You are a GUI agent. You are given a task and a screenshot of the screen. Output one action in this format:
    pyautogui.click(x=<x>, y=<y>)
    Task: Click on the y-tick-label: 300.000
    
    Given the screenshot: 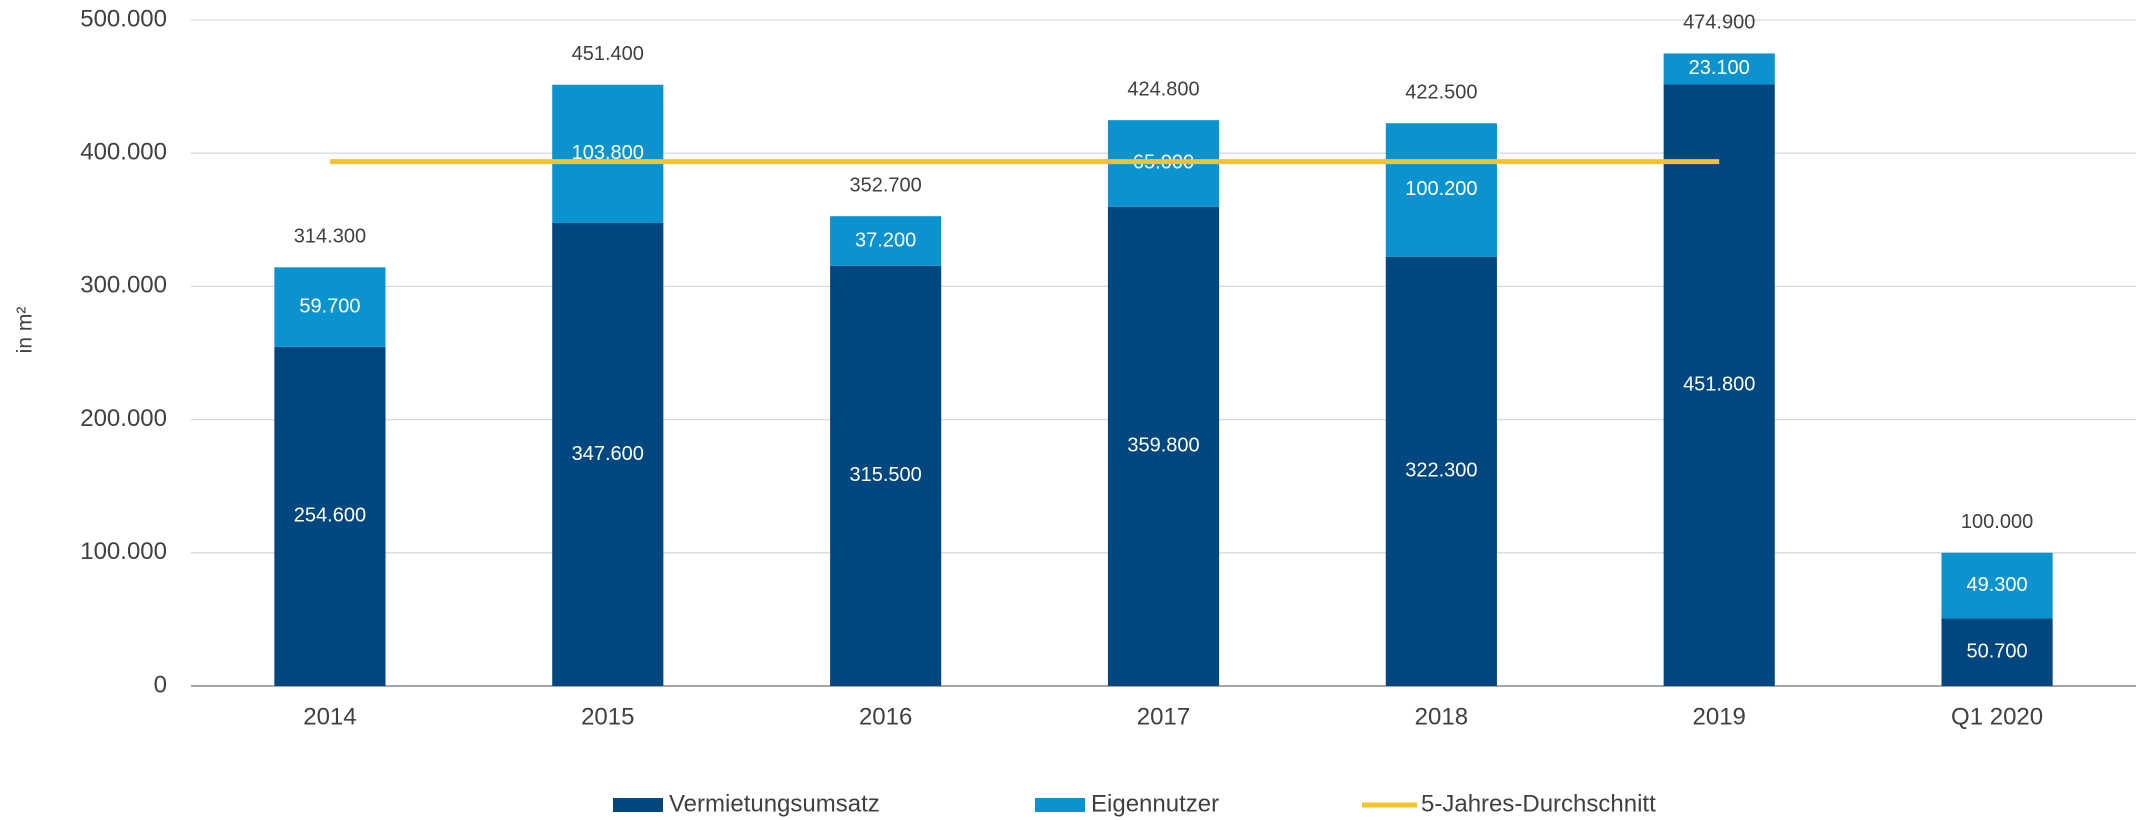 What is the action you would take?
    pyautogui.click(x=123, y=285)
    